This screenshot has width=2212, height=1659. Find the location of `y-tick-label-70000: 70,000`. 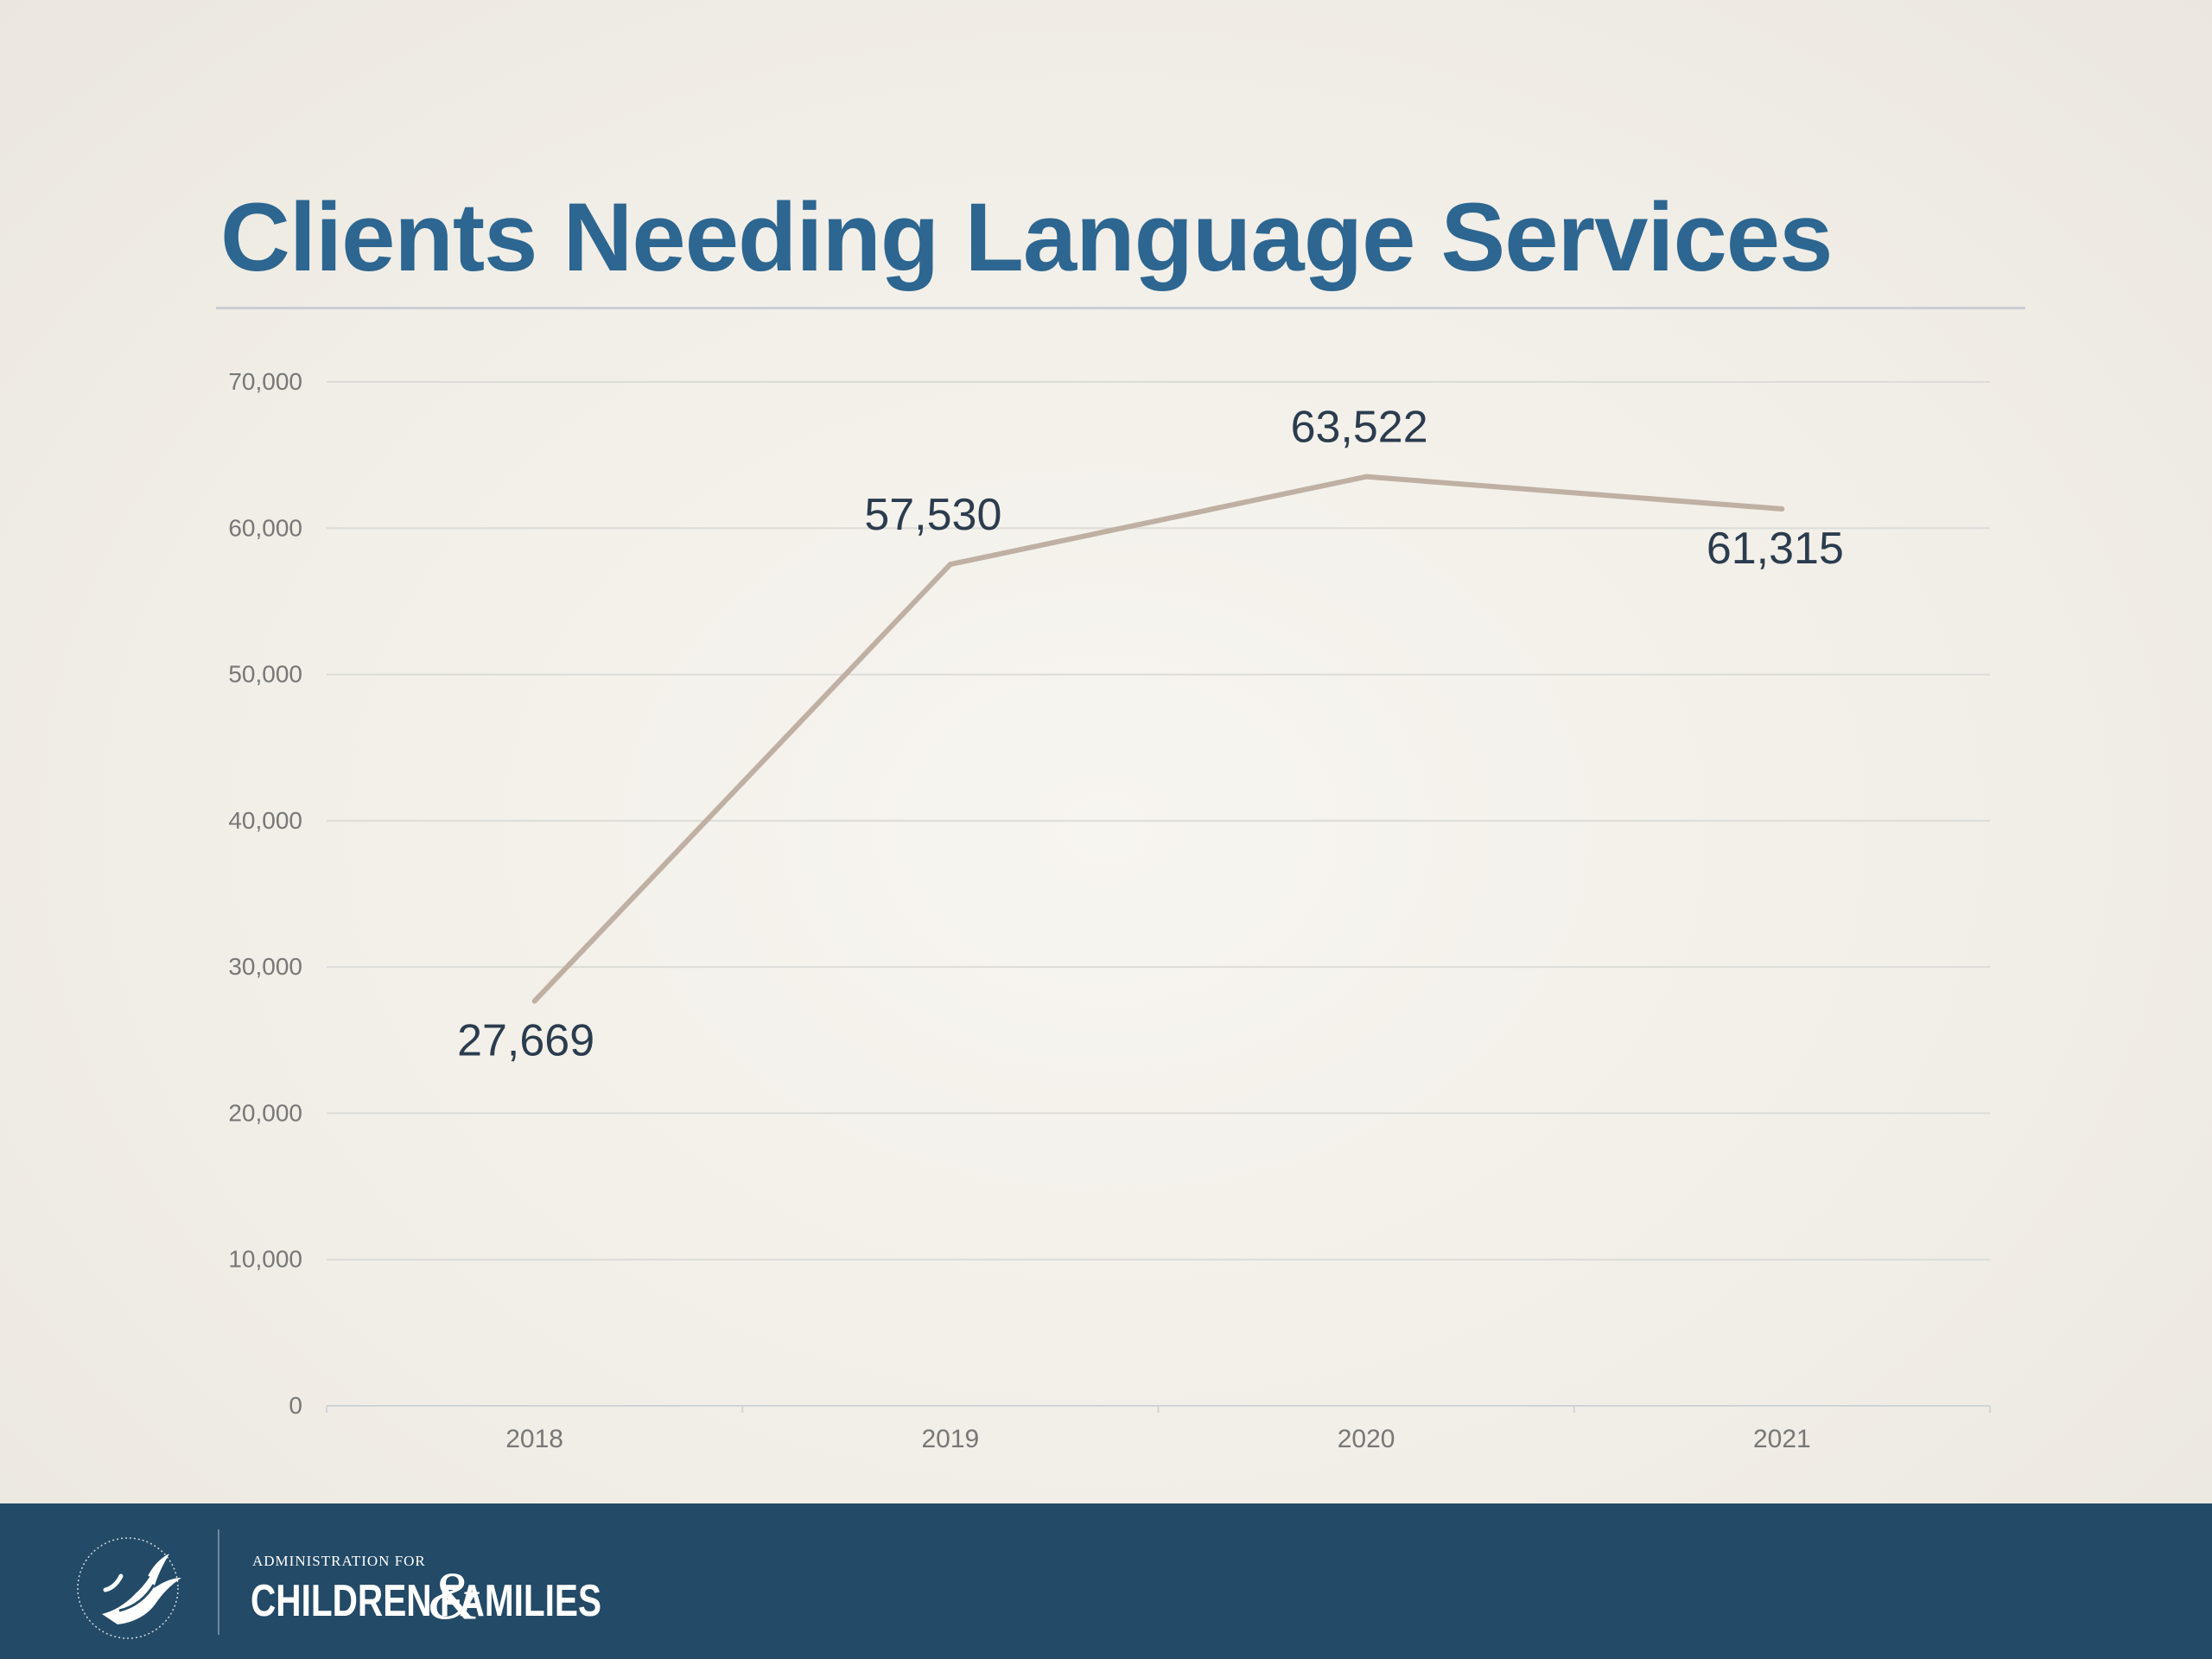

y-tick-label-70000: 70,000 is located at coordinates (265, 381).